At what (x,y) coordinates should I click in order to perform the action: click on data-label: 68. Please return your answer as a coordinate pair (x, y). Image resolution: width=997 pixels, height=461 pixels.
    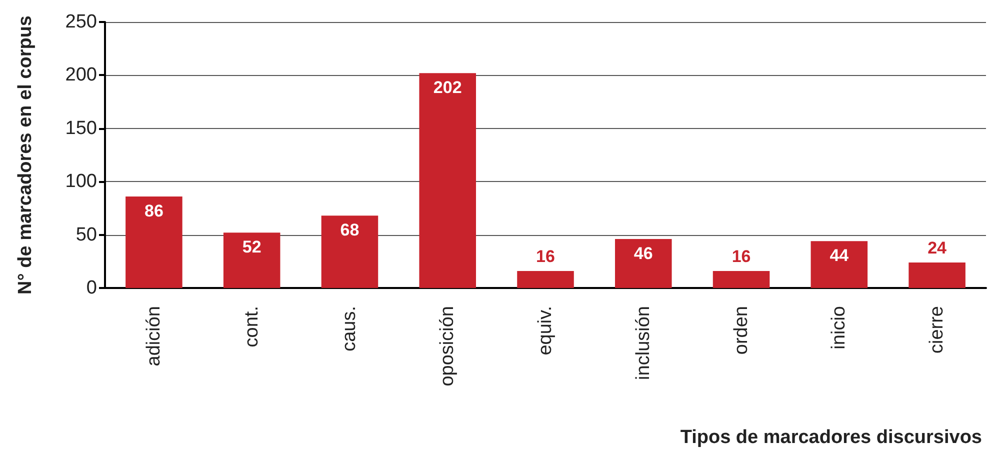
    Looking at the image, I should click on (350, 230).